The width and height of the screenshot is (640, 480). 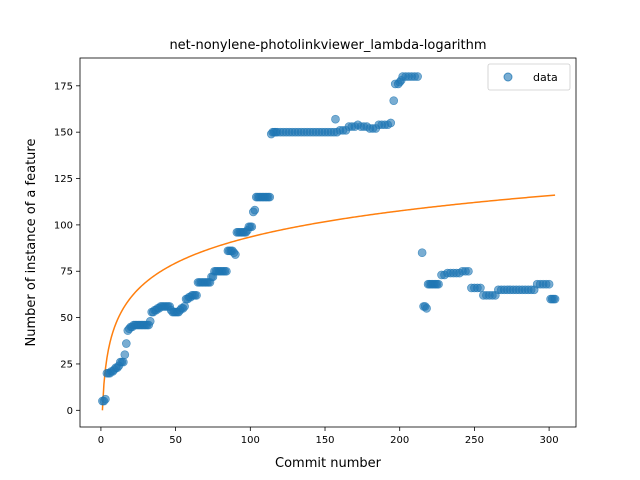 I want to click on x-axis-ticks: 0 50 100 150 200 250 300, so click(x=328, y=436).